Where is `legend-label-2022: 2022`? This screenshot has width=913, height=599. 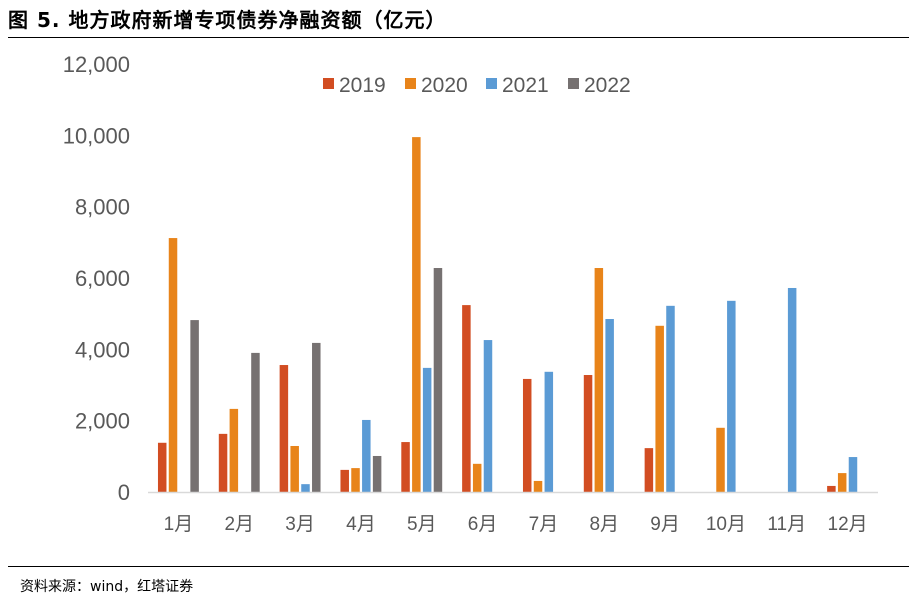
legend-label-2022: 2022 is located at coordinates (607, 85).